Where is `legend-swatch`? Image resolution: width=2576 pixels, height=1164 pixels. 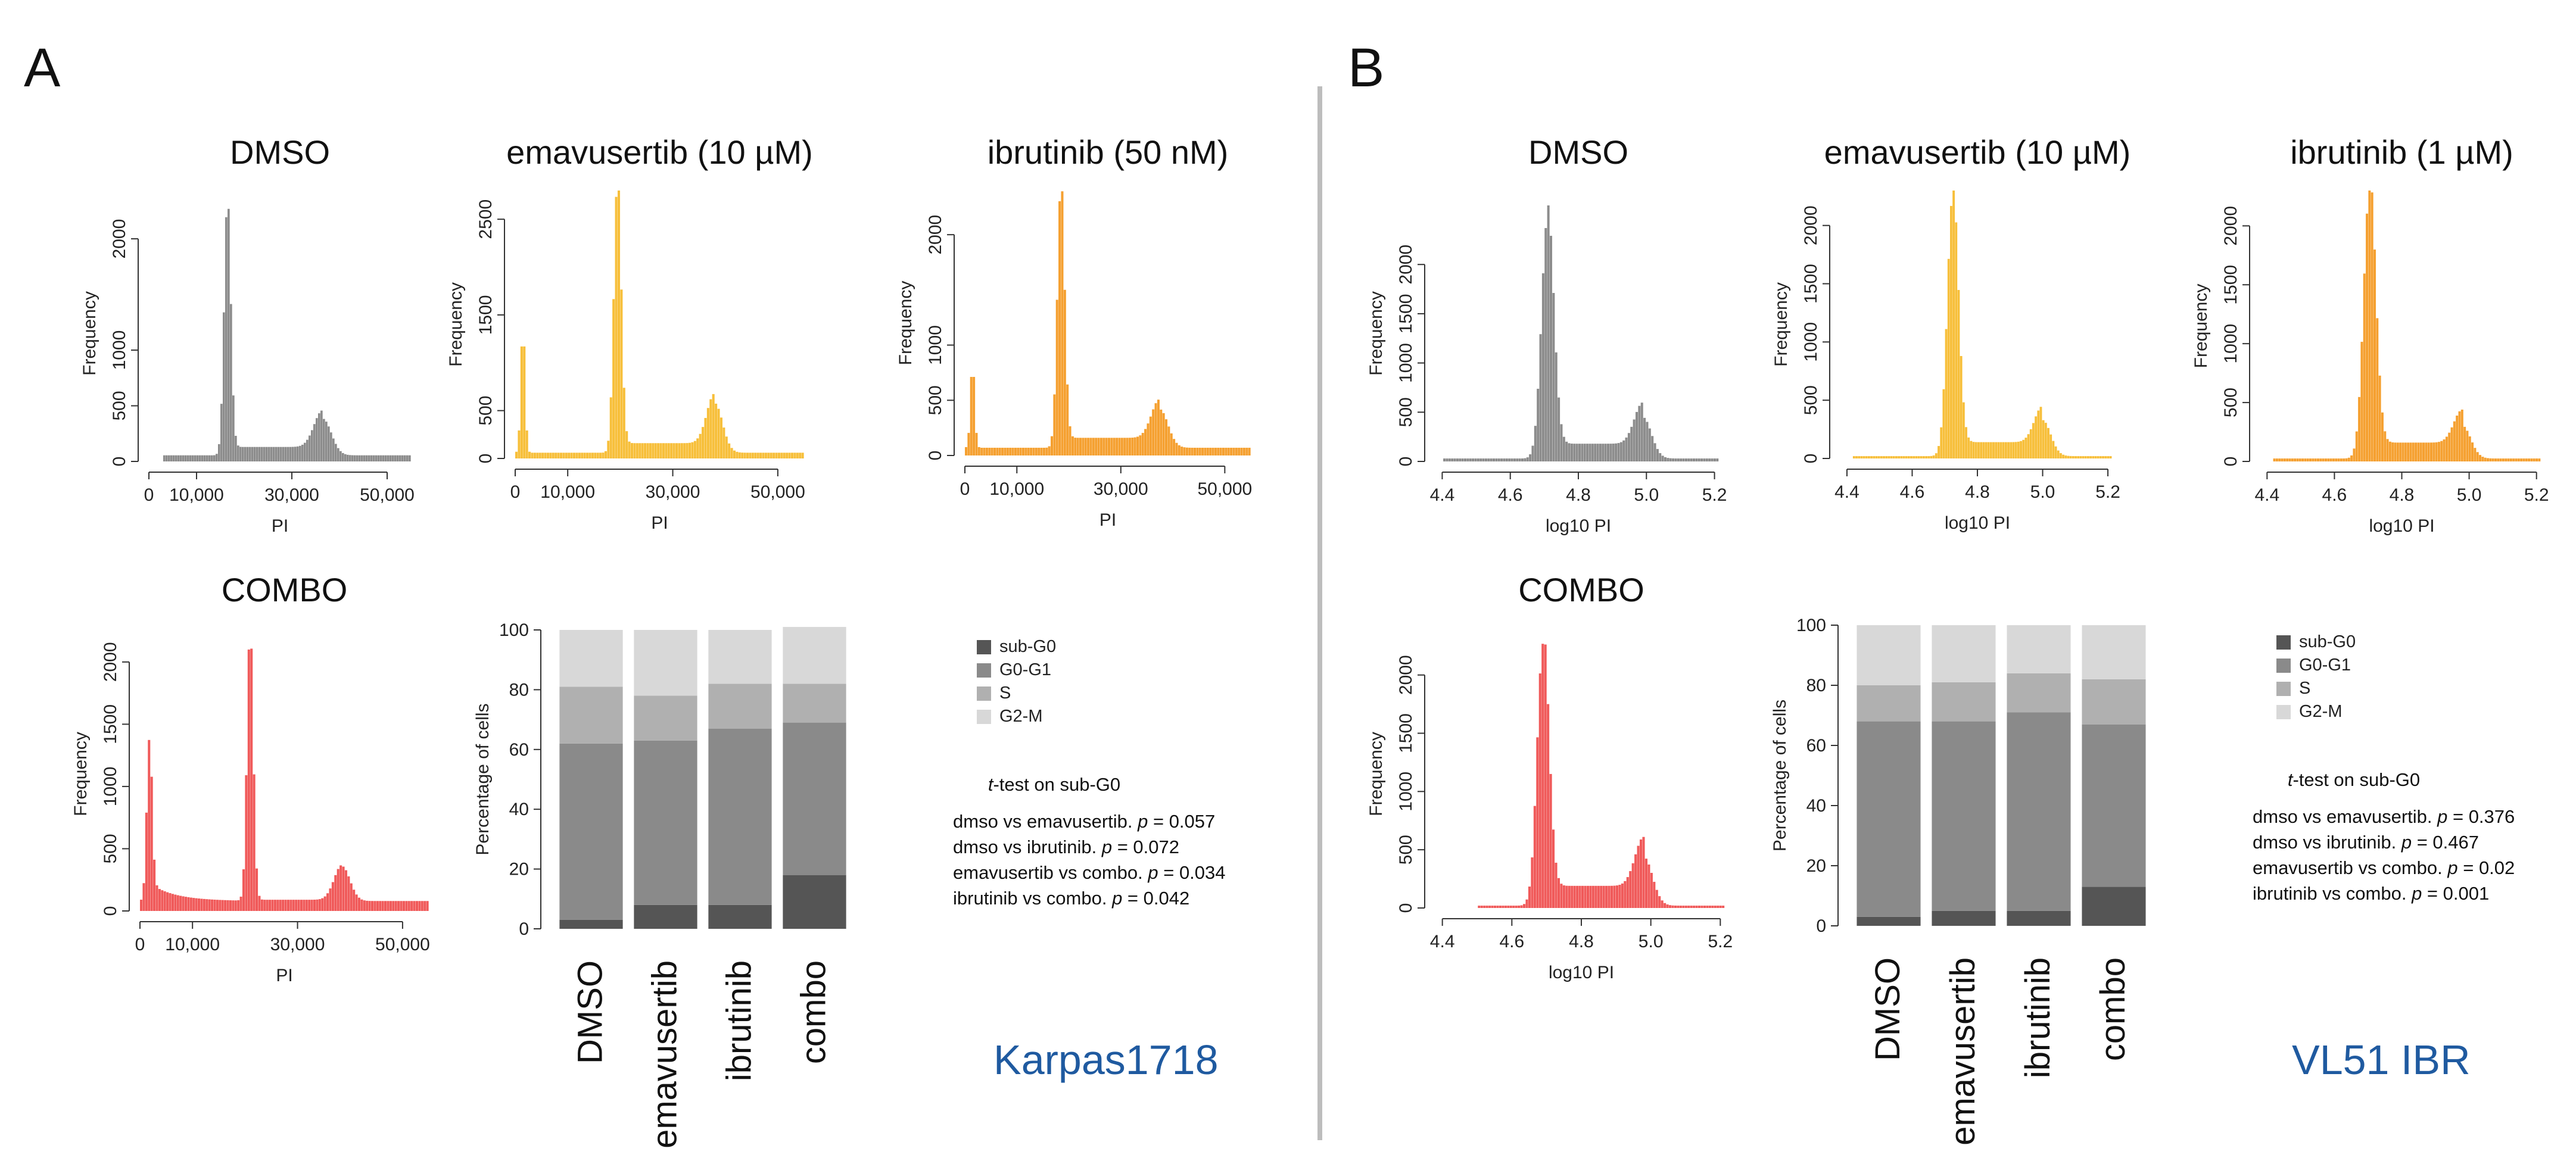 legend-swatch is located at coordinates (984, 693).